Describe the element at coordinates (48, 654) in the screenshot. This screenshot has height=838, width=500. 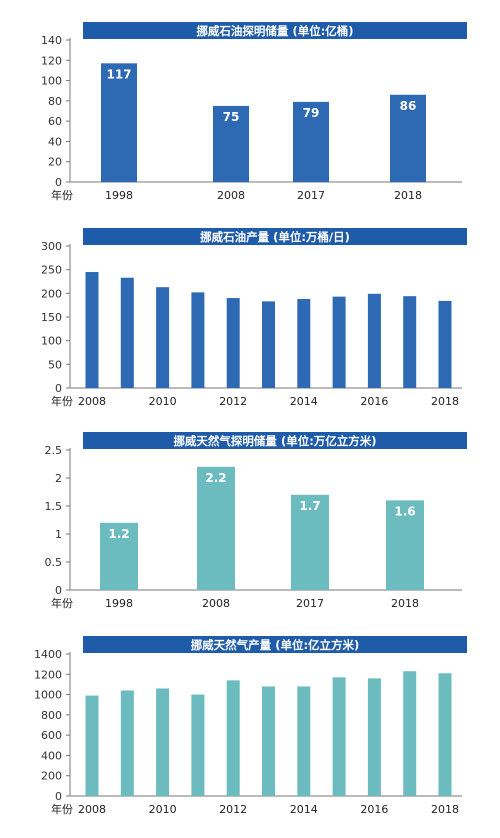
I see `y-tick-label: 1400` at that location.